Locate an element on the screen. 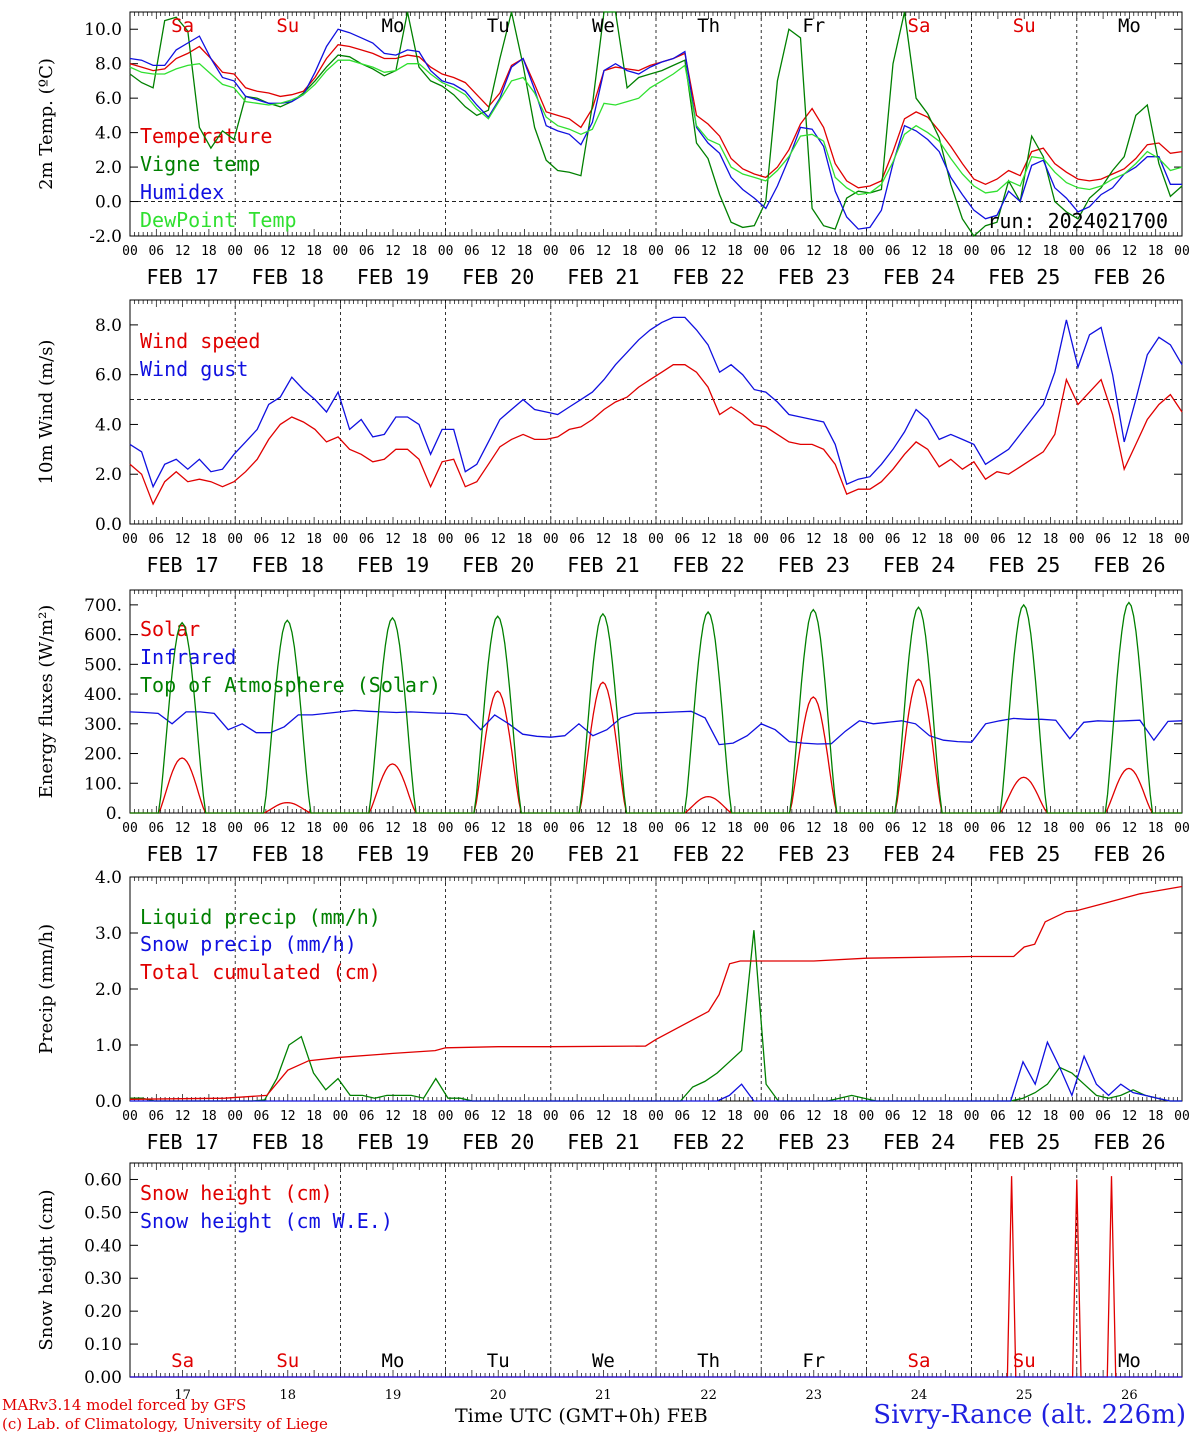  date-label: FEB 21 is located at coordinates (603, 277).